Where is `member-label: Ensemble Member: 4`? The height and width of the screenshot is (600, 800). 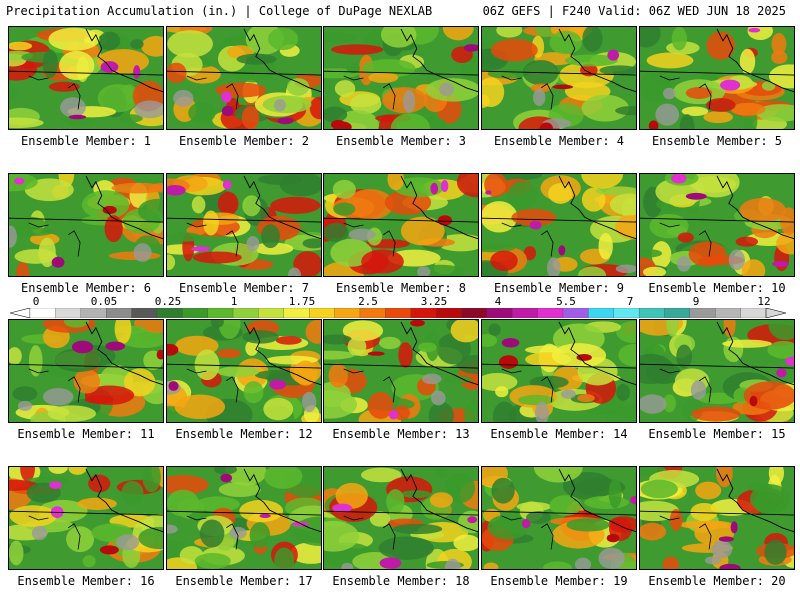 member-label: Ensemble Member: 4 is located at coordinates (559, 141).